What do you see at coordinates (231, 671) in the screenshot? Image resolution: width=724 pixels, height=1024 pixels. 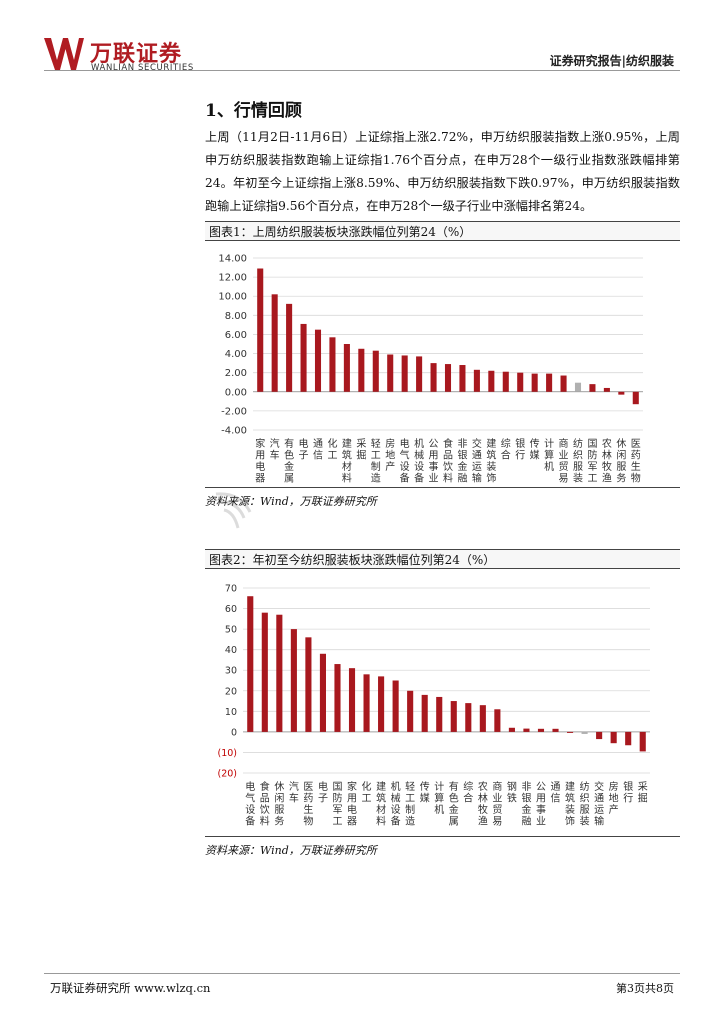 I see `y-tick-label: 30` at bounding box center [231, 671].